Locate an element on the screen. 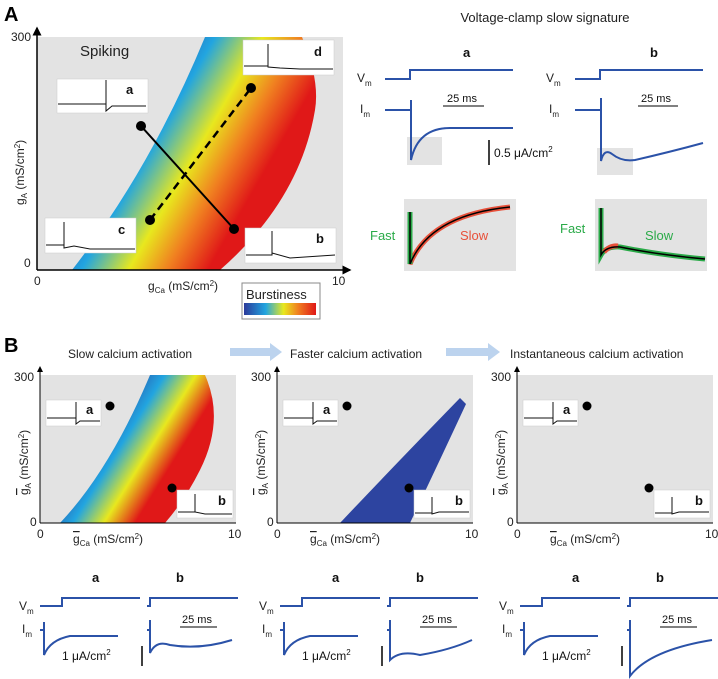 The width and height of the screenshot is (718, 679). inset-d: d is located at coordinates (288, 57).